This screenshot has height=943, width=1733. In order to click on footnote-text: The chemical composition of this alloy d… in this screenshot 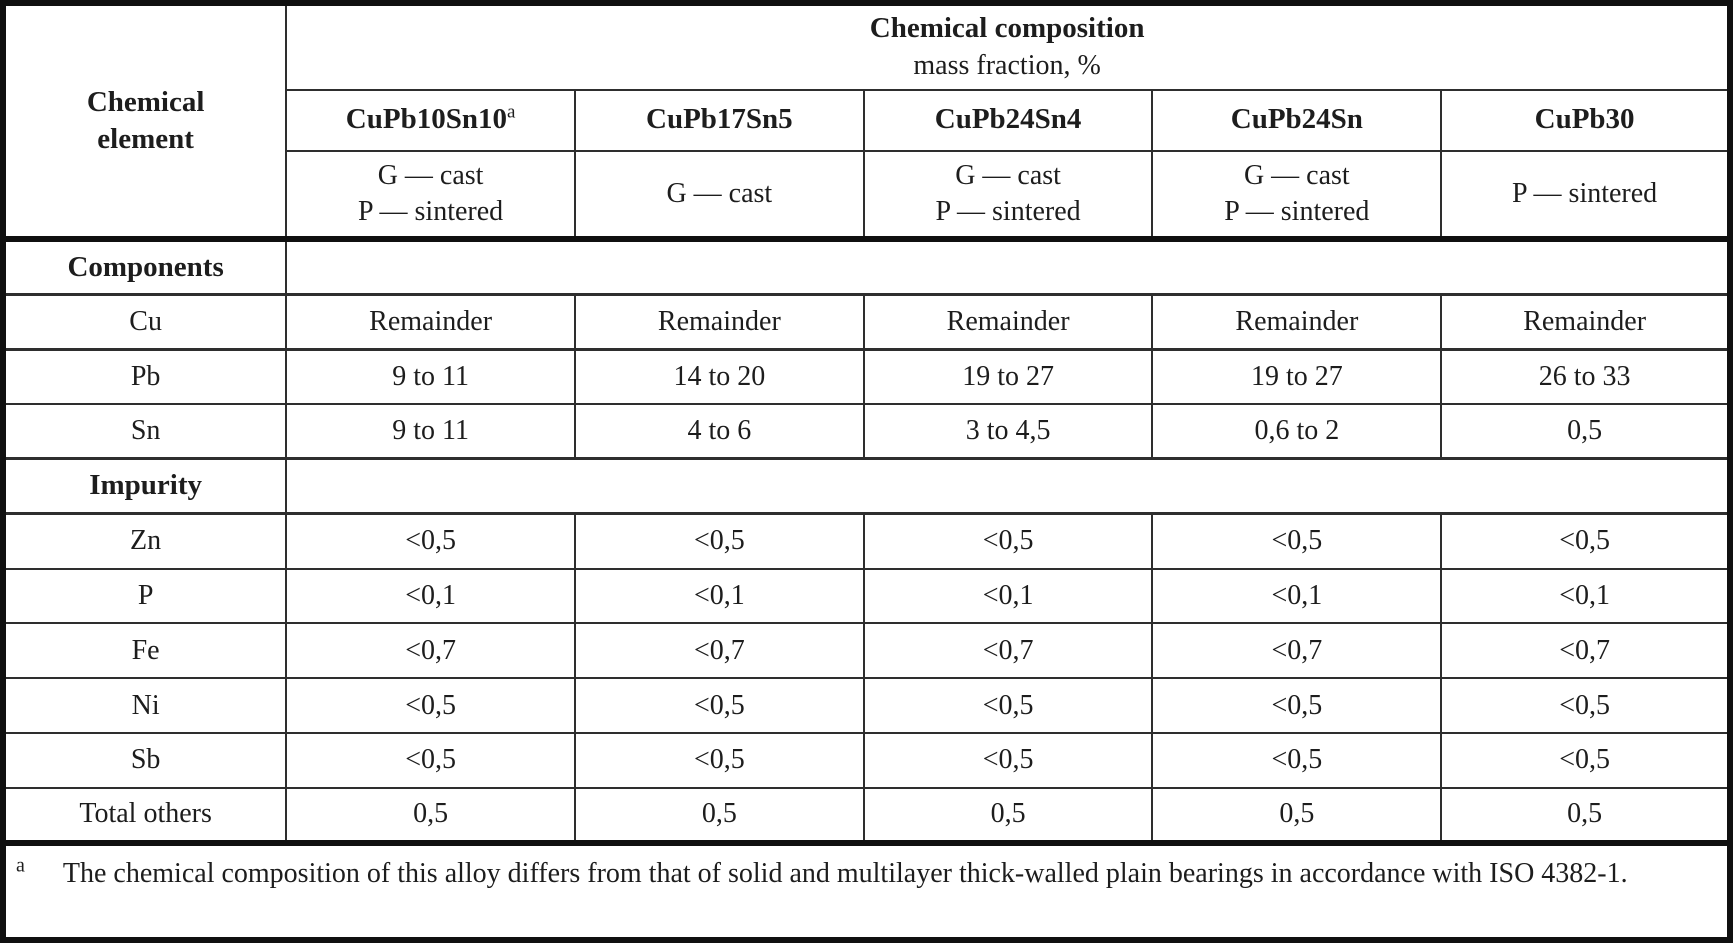, I will do `click(845, 873)`.